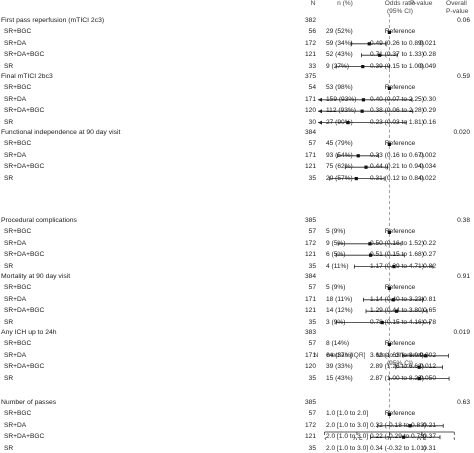 This screenshot has height=453, width=474. Describe the element at coordinates (397, 66) in the screenshot. I see `row-estimate: 0.39 (0.15 to 1.00)` at that location.